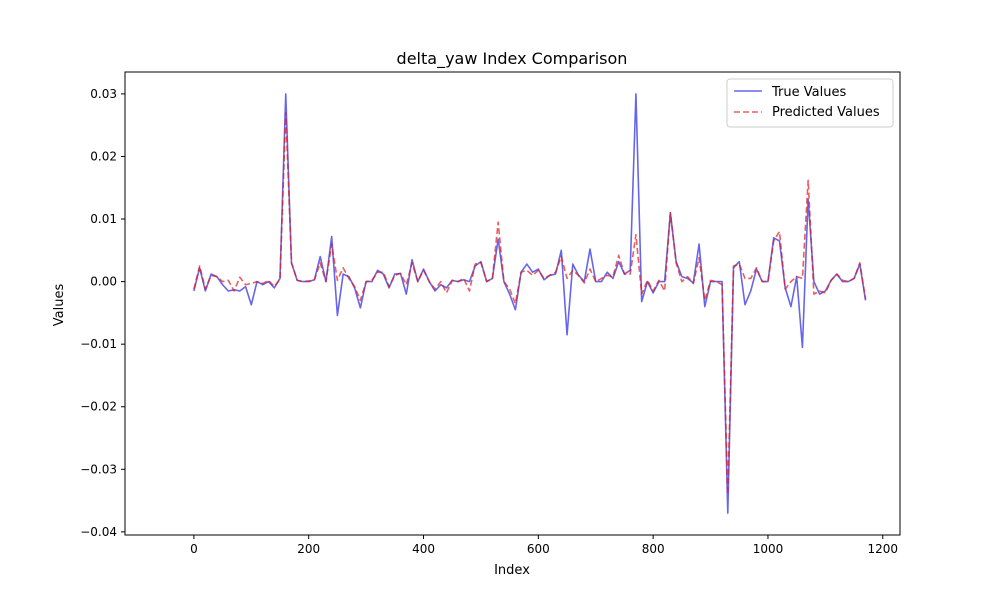  Describe the element at coordinates (653, 549) in the screenshot. I see `x-tick-label: 800` at that location.